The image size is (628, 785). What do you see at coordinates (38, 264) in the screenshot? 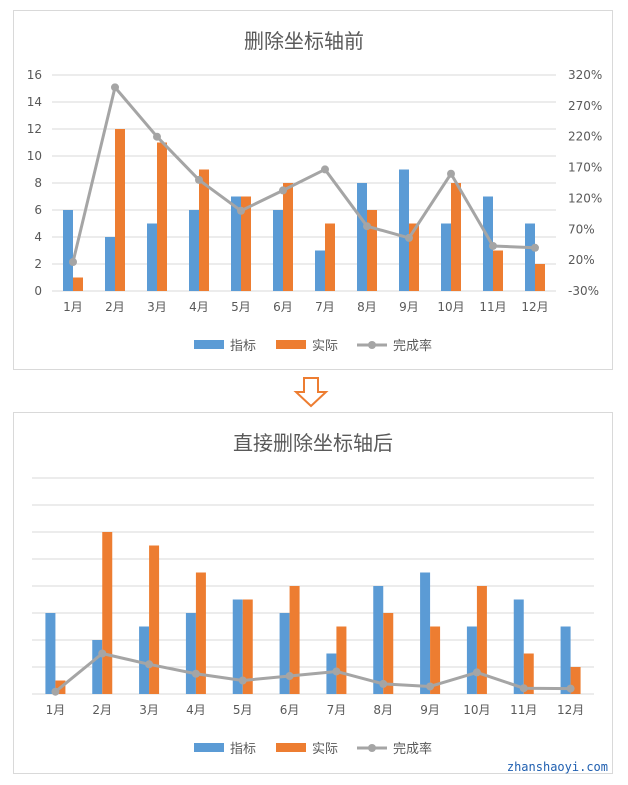
I see `y-tick-label: 2` at bounding box center [38, 264].